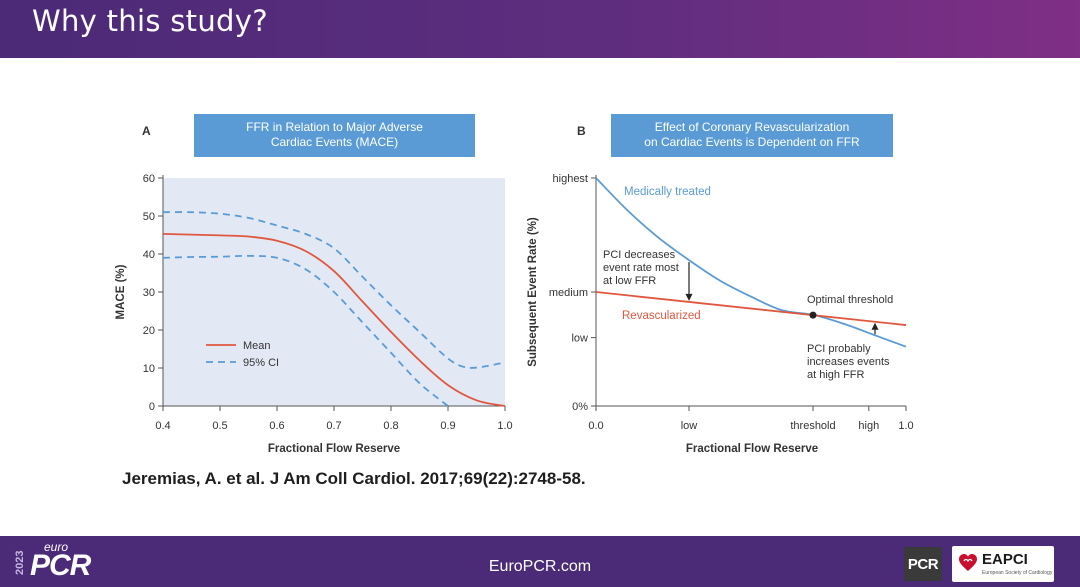 The image size is (1080, 587). What do you see at coordinates (121, 291) in the screenshot?
I see `panel-a-y-label: MACE (%)` at bounding box center [121, 291].